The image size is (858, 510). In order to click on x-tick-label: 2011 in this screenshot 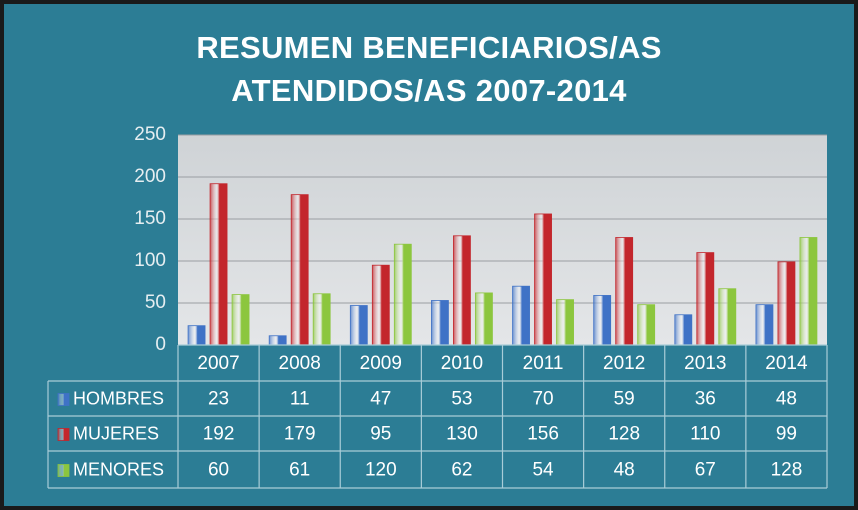, I will do `click(543, 363)`.